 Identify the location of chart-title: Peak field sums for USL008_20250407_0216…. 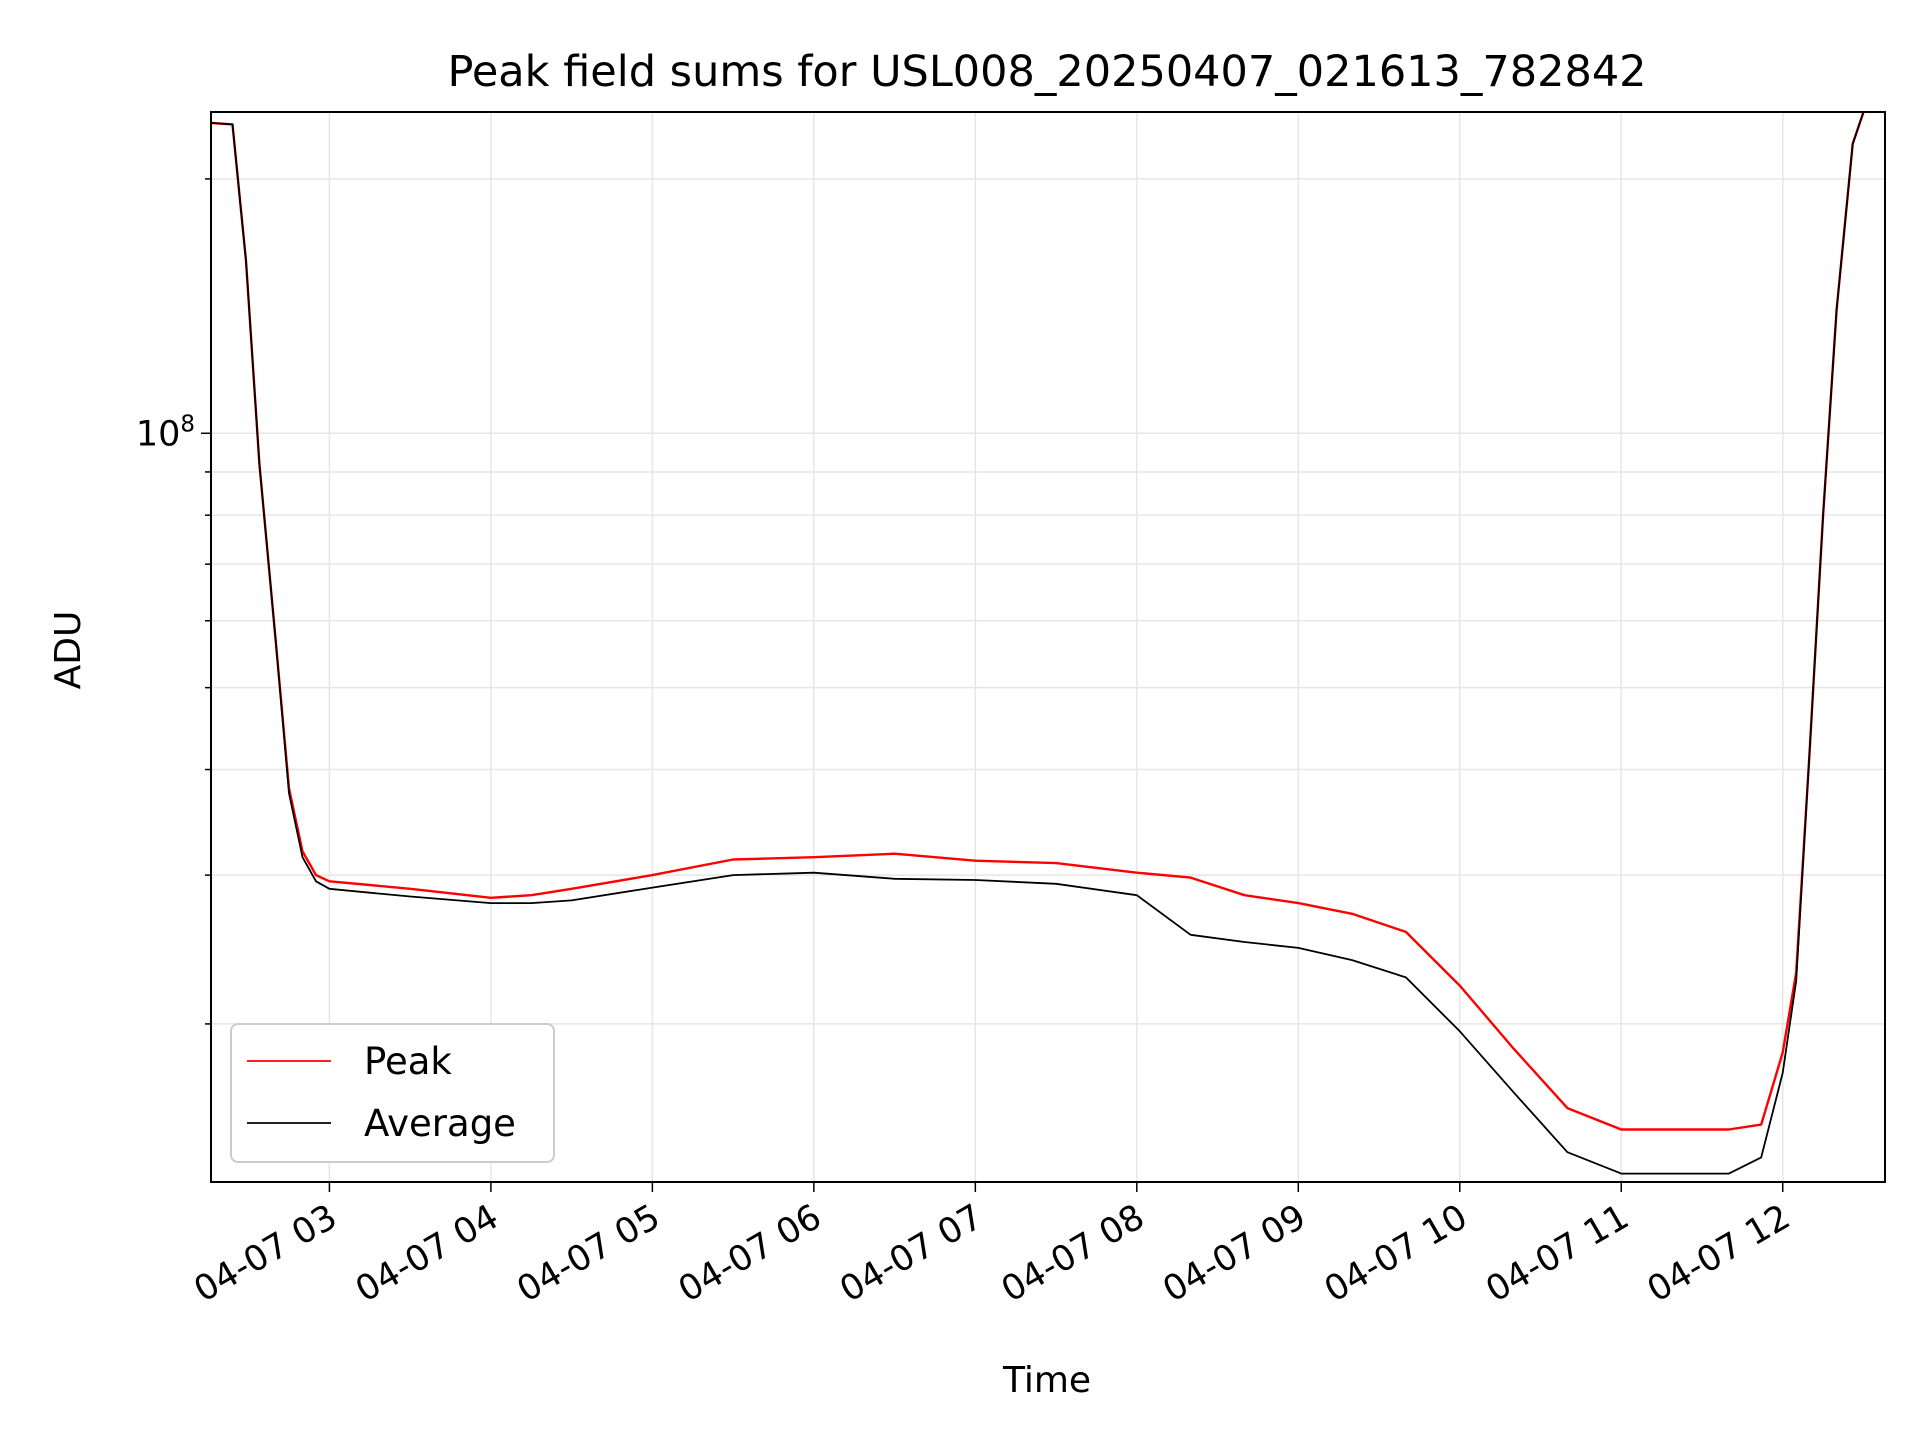
(1046, 72).